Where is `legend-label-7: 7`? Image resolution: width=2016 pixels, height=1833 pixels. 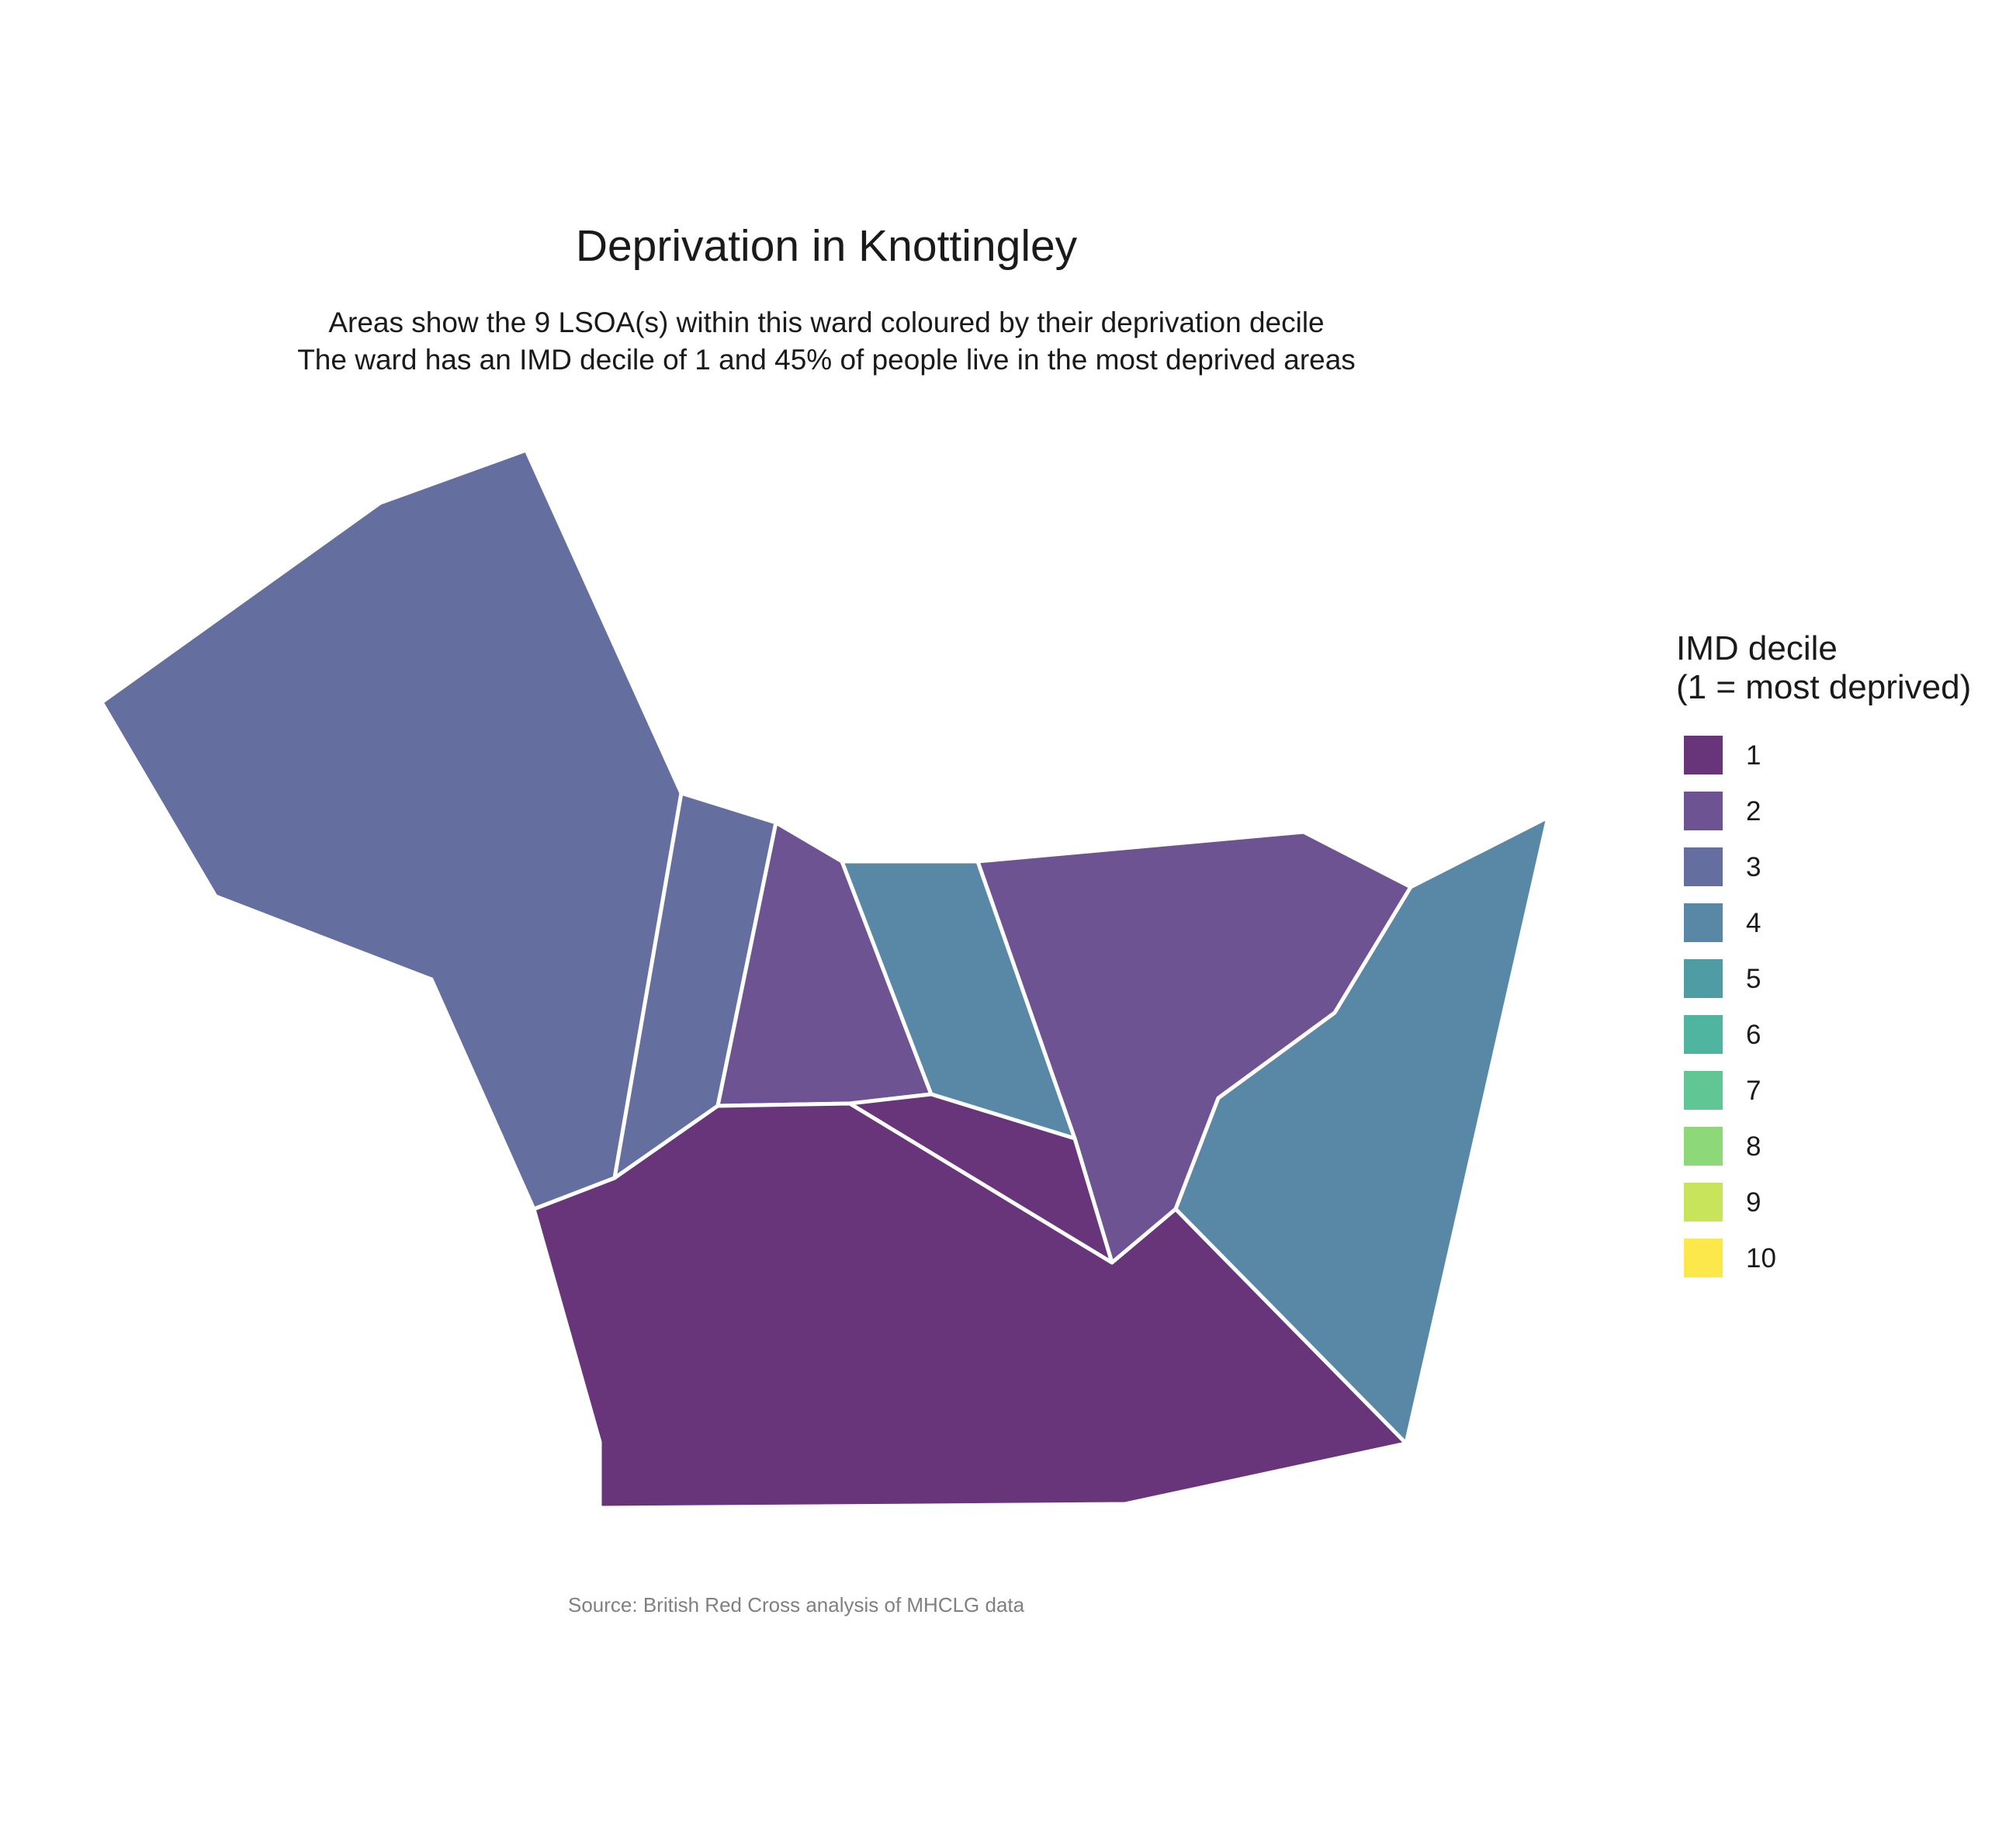
legend-label-7: 7 is located at coordinates (1753, 1091).